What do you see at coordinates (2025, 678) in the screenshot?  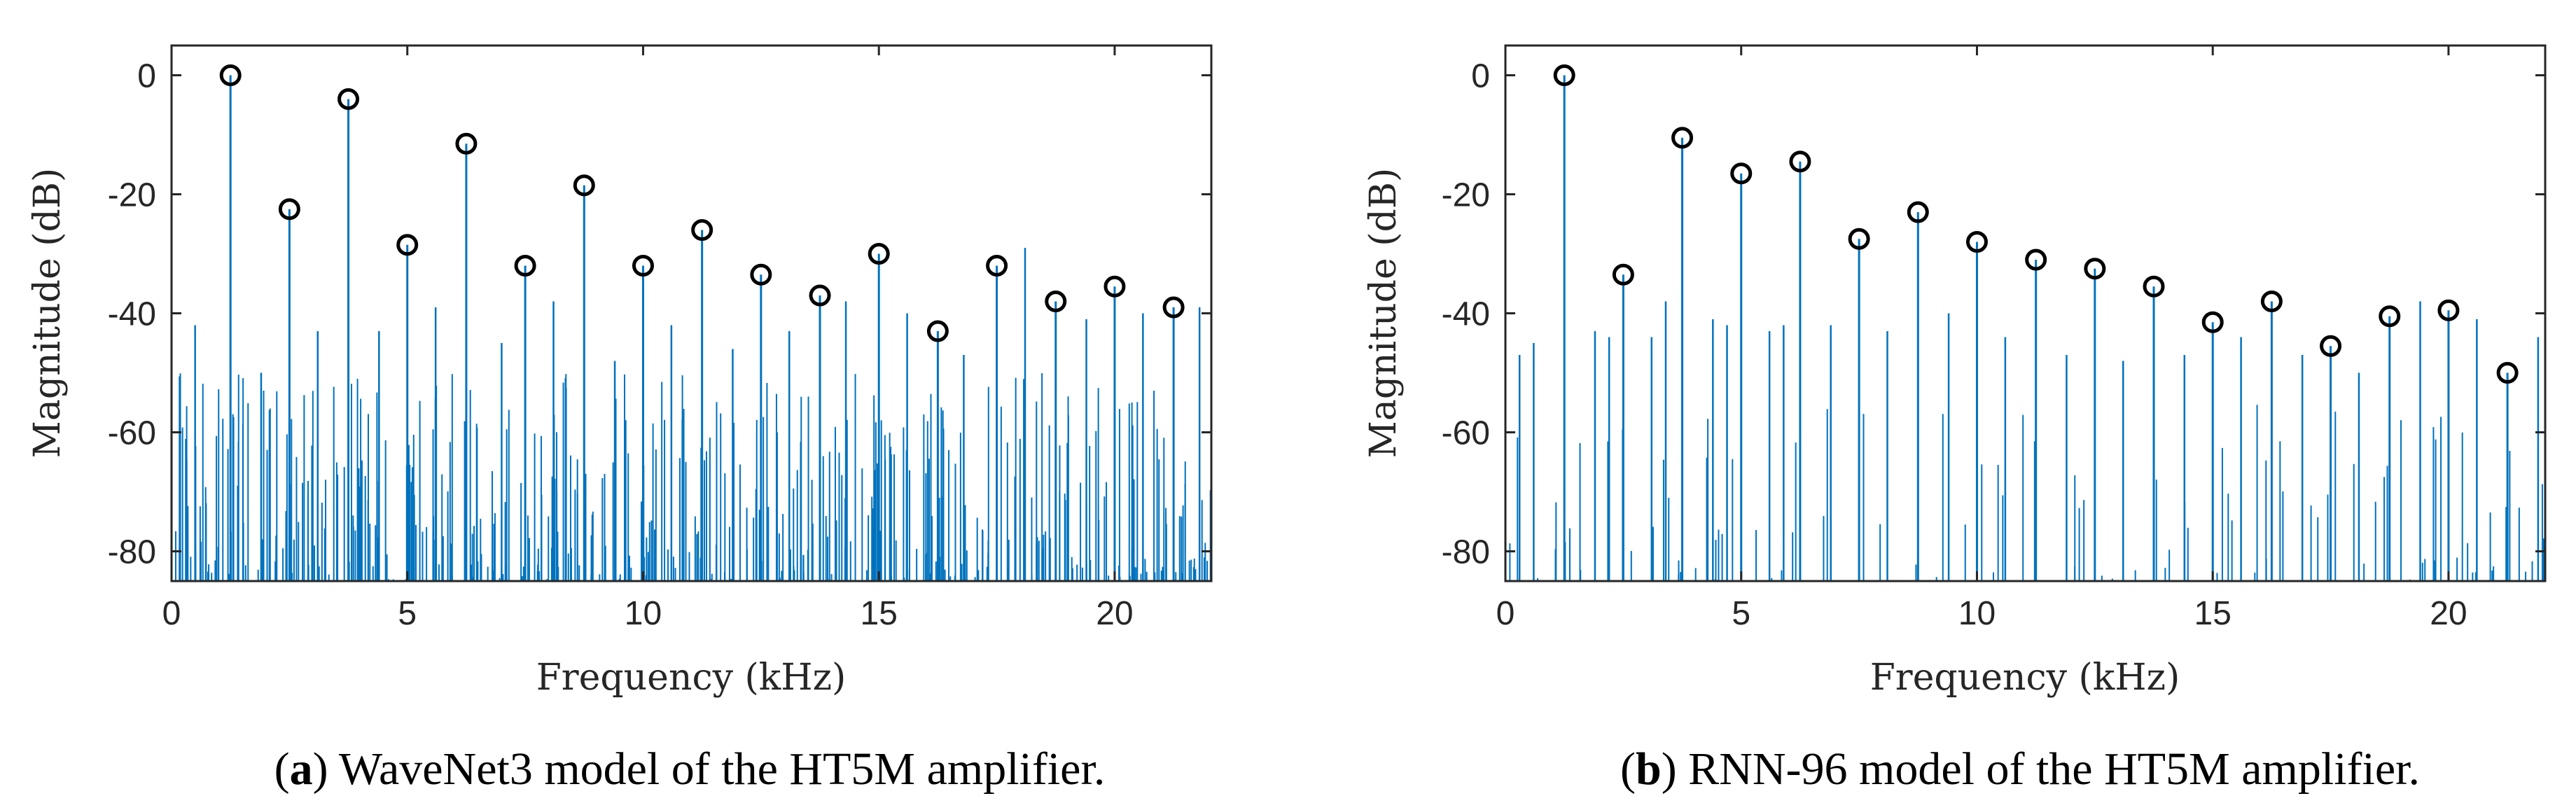 I see `x-axis-title-b: Frequency (kHz)` at bounding box center [2025, 678].